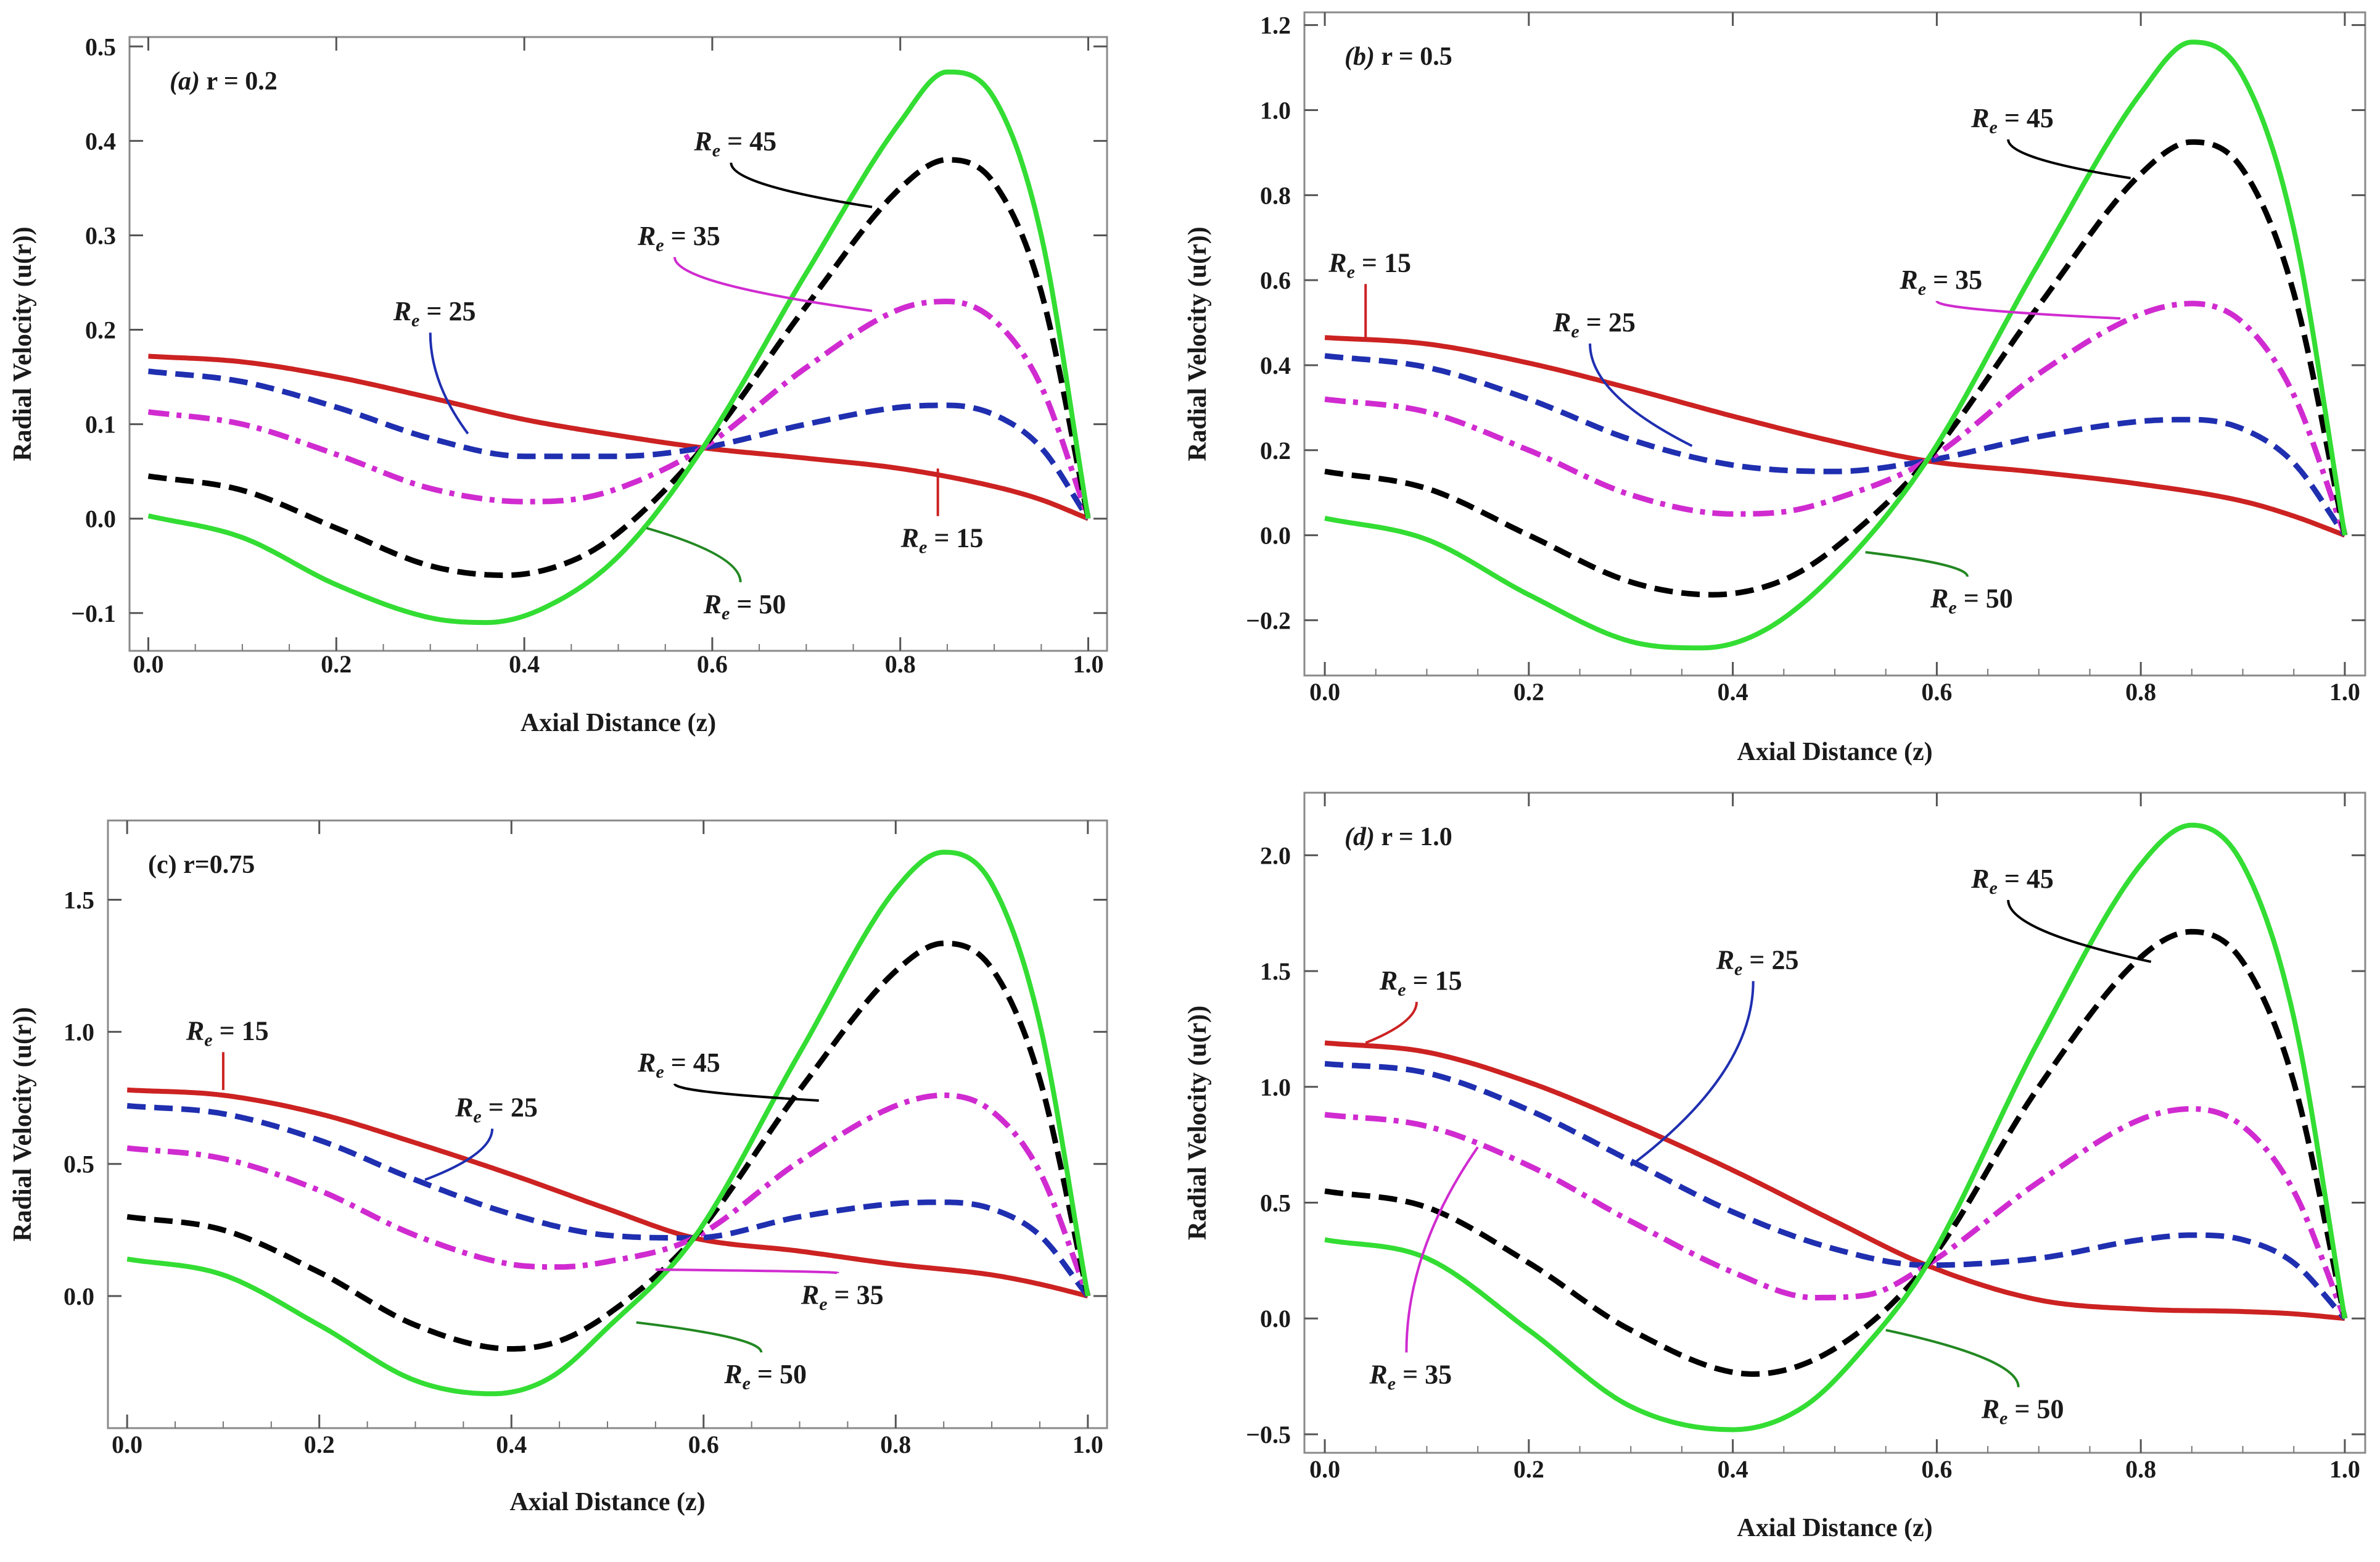  What do you see at coordinates (1275, 195) in the screenshot?
I see `y-tick-label: 0.8` at bounding box center [1275, 195].